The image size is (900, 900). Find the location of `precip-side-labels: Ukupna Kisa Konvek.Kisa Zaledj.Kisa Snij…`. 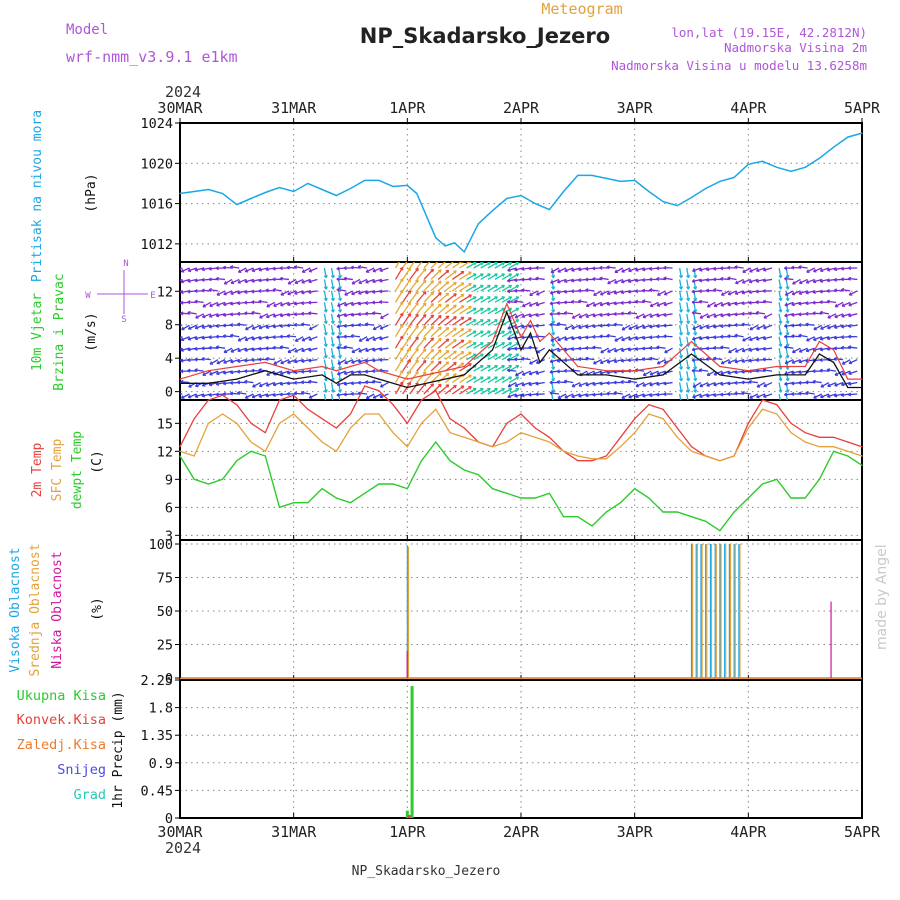

precip-side-labels: Ukupna Kisa Konvek.Kisa Zaledj.Kisa Snij… is located at coordinates (71, 748).